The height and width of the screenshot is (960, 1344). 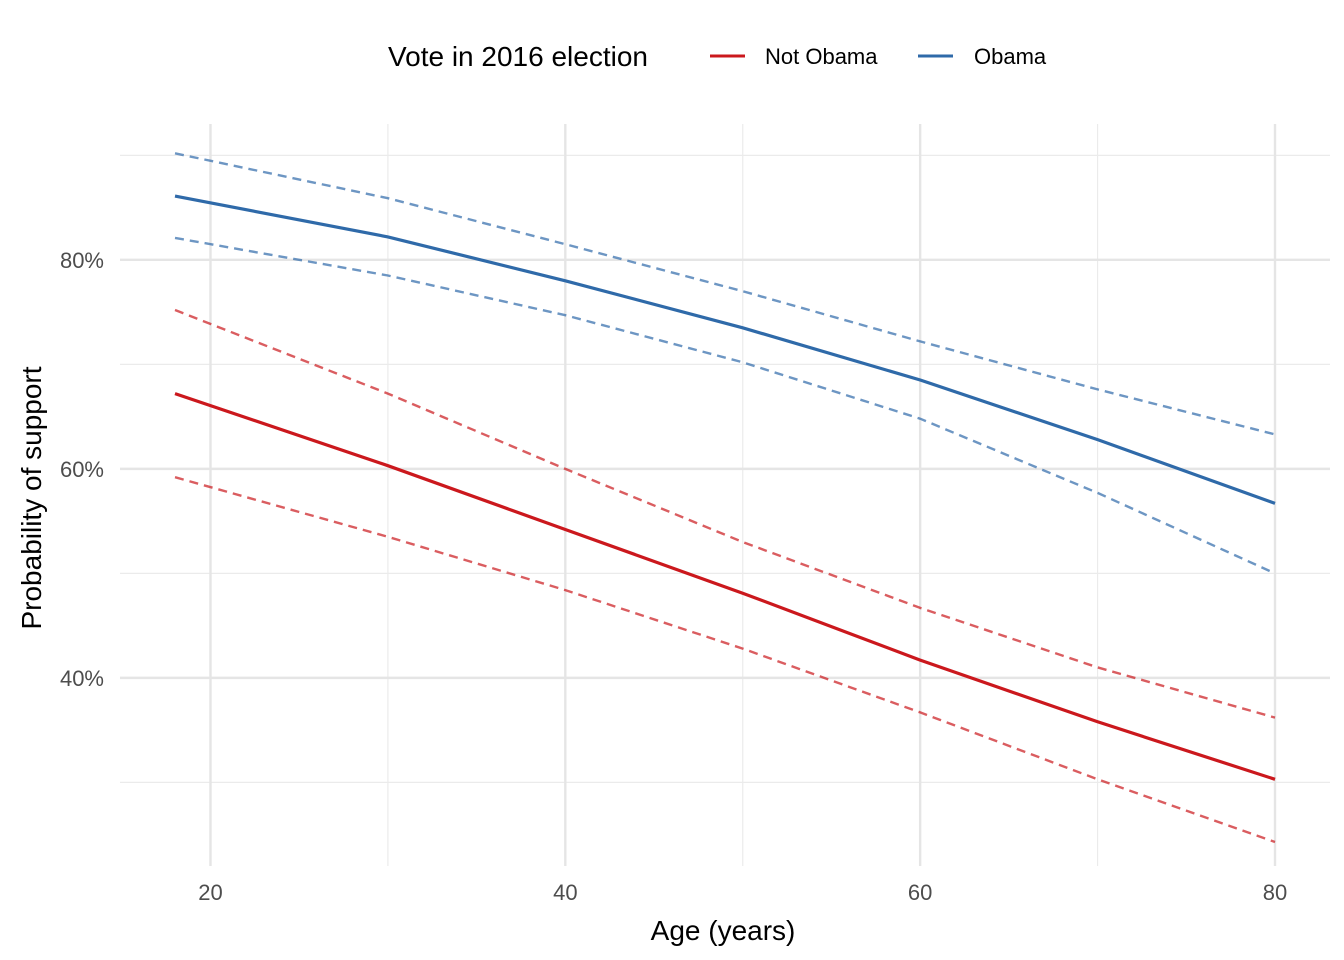 I want to click on x-tick-label: 80, so click(x=1275, y=892).